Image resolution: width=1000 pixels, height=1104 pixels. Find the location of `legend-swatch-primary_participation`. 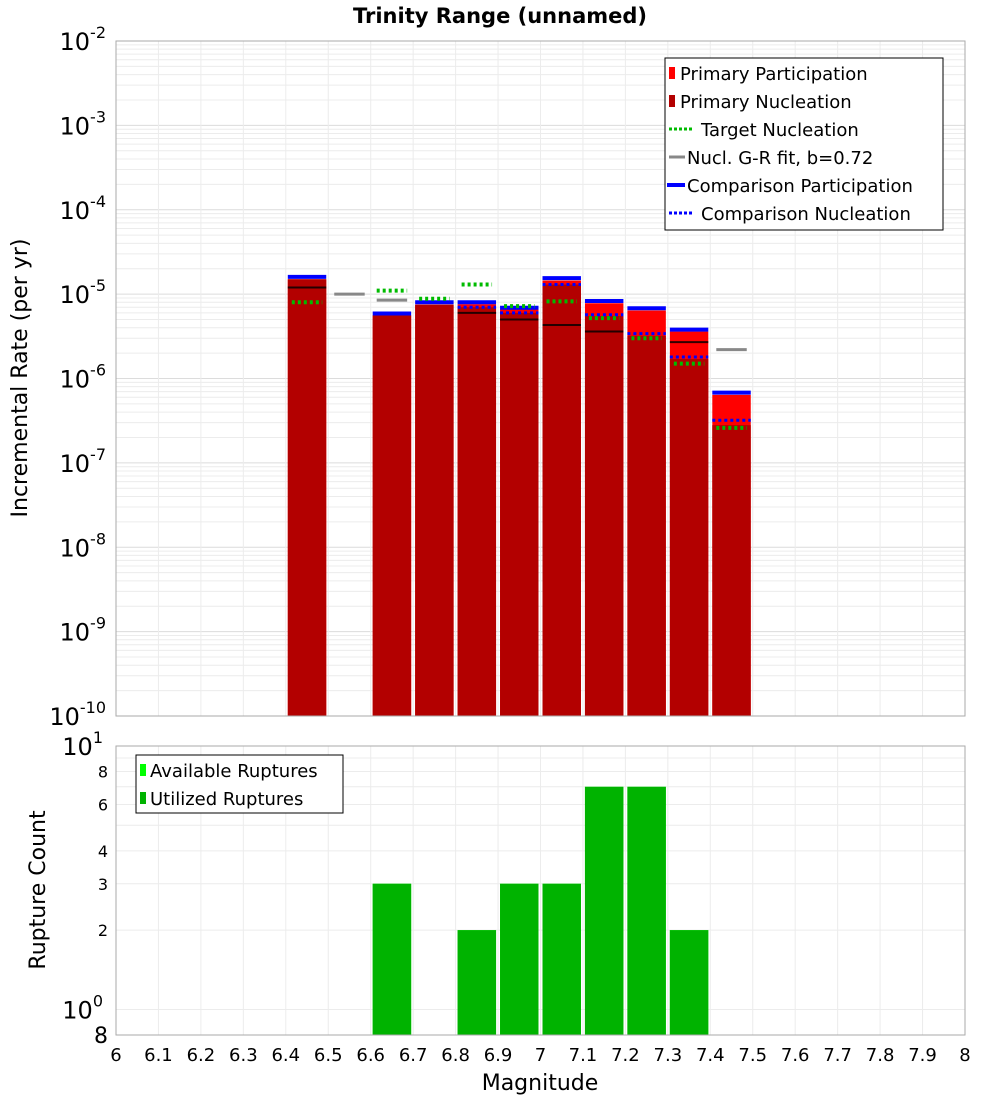

legend-swatch-primary_participation is located at coordinates (672, 73).